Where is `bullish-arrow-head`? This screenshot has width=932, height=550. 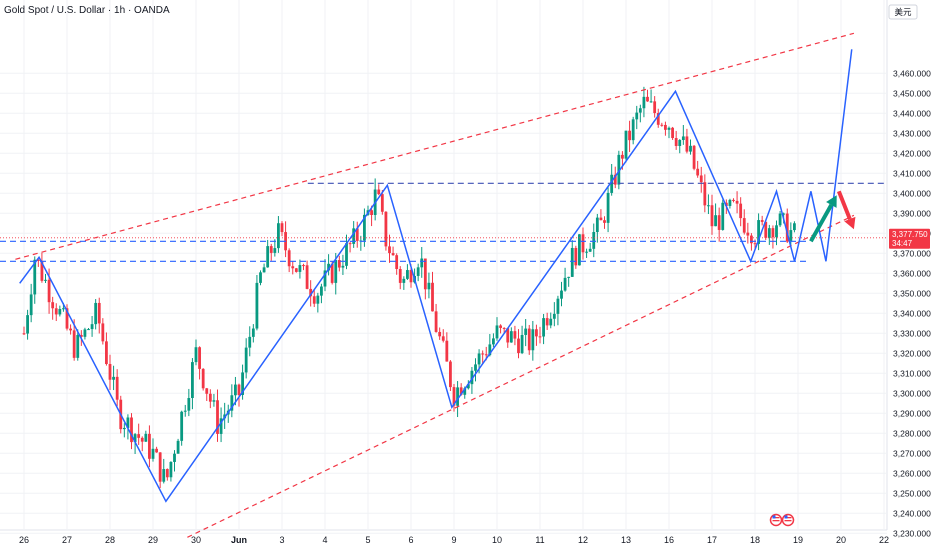
bullish-arrow-head is located at coordinates (831, 201).